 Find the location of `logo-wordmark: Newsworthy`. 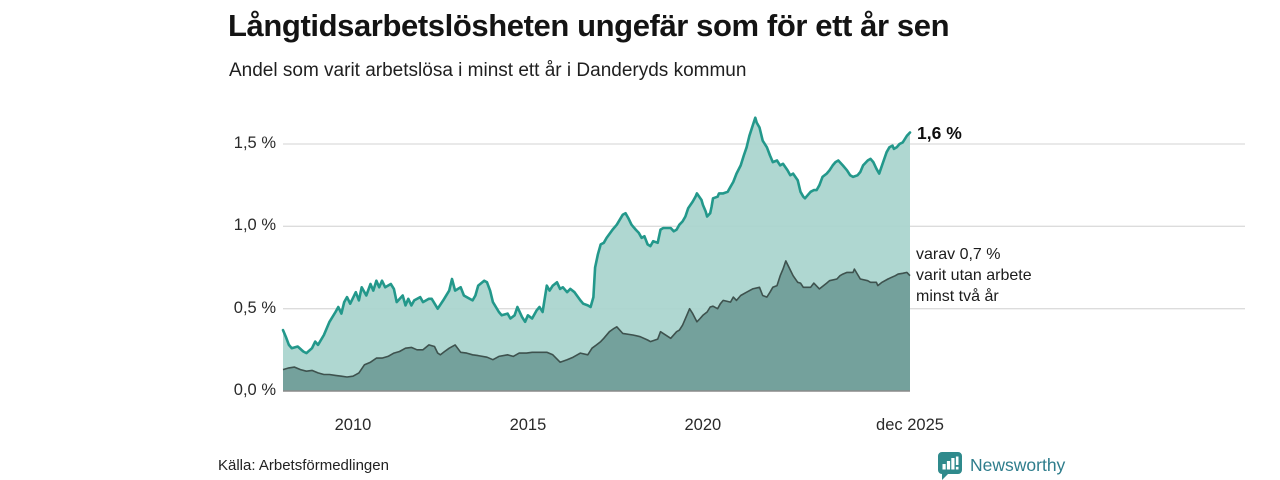

logo-wordmark: Newsworthy is located at coordinates (1018, 465).